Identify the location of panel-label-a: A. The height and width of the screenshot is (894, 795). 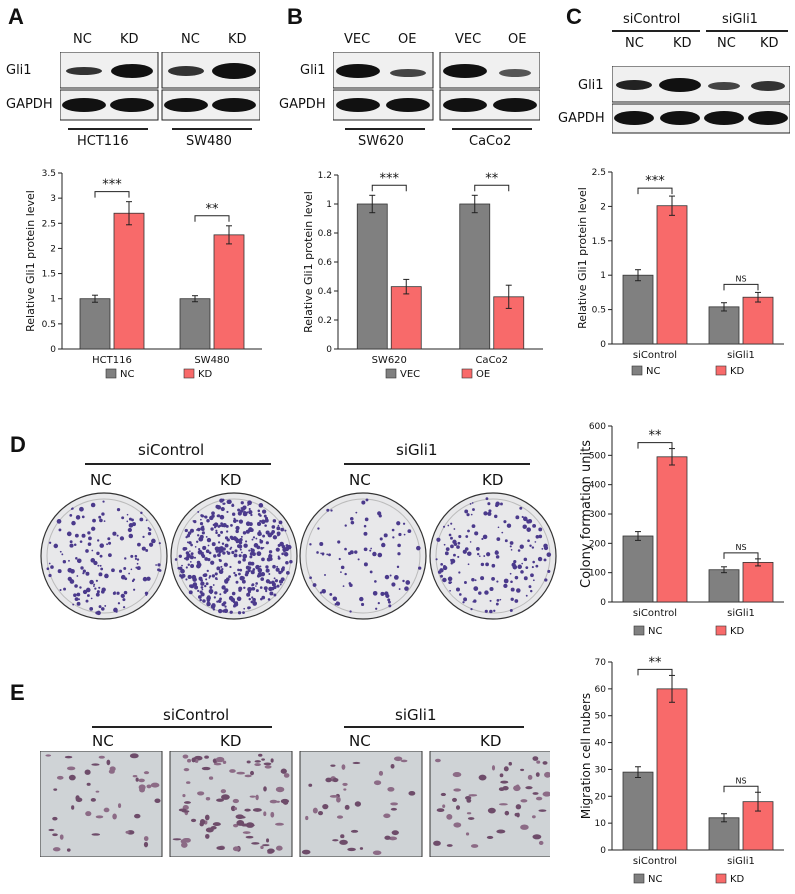
(16, 16).